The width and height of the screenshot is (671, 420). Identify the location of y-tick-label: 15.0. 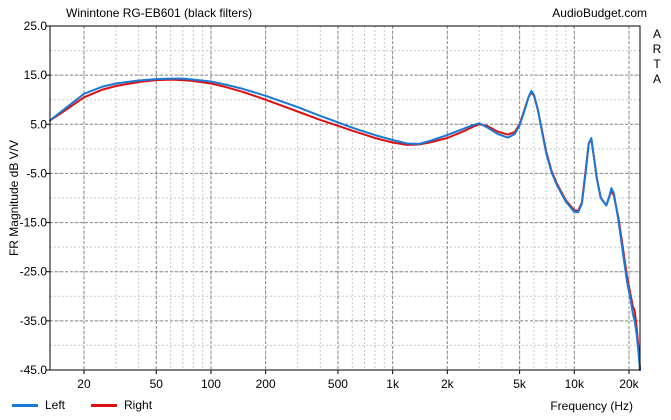
(36, 75).